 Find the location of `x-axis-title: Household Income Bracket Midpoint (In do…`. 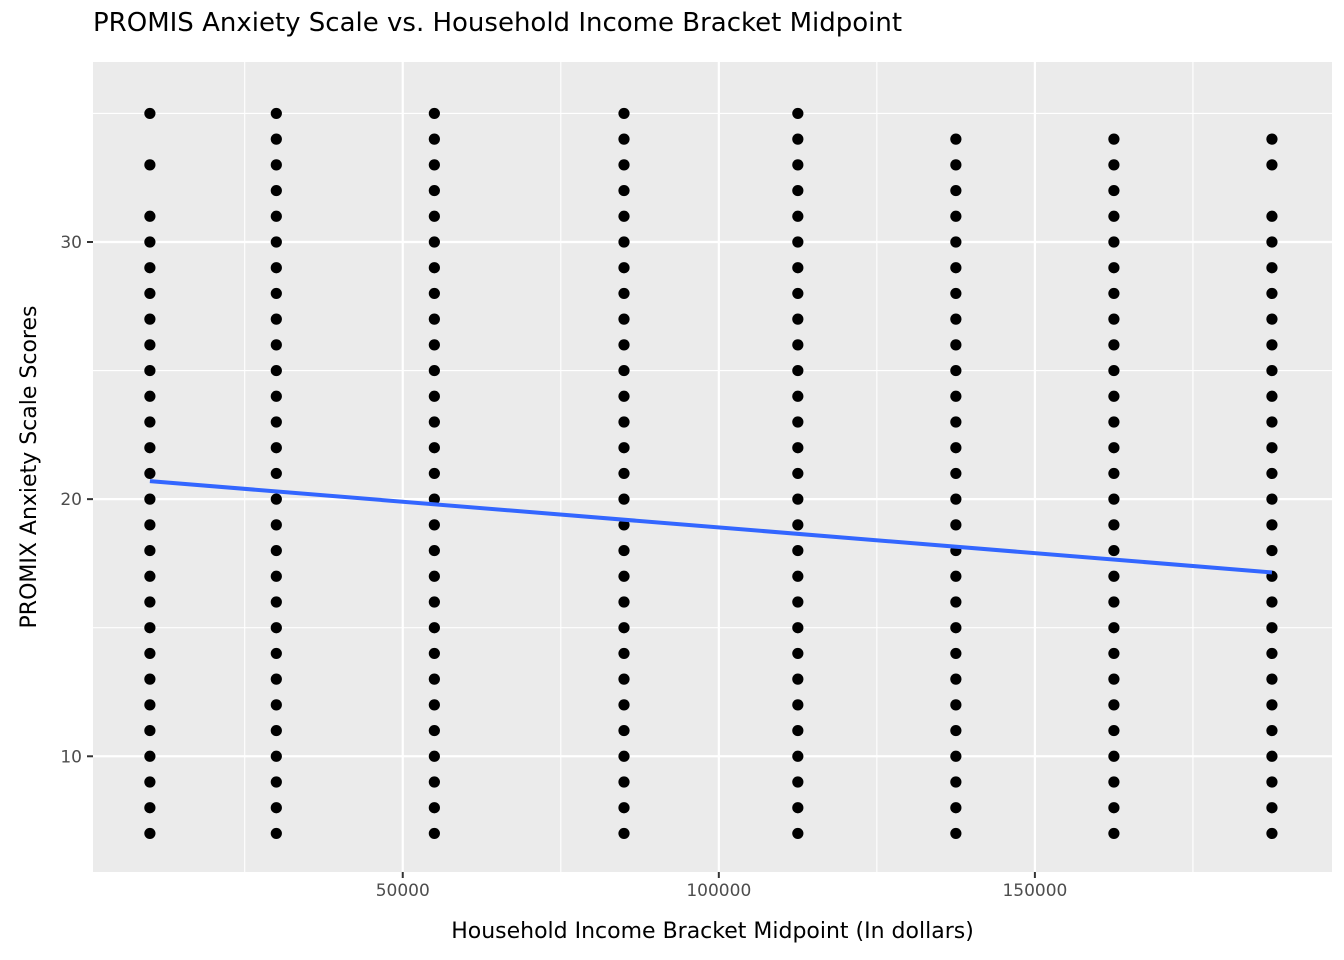

x-axis-title: Household Income Bracket Midpoint (In do… is located at coordinates (712, 931).